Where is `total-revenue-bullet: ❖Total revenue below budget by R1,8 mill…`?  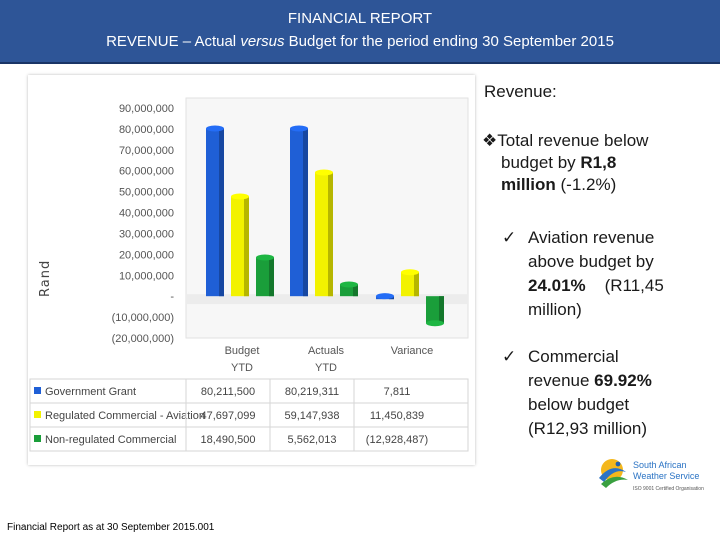
total-revenue-bullet: ❖Total revenue below budget by R1,8 mill… is located at coordinates (597, 163).